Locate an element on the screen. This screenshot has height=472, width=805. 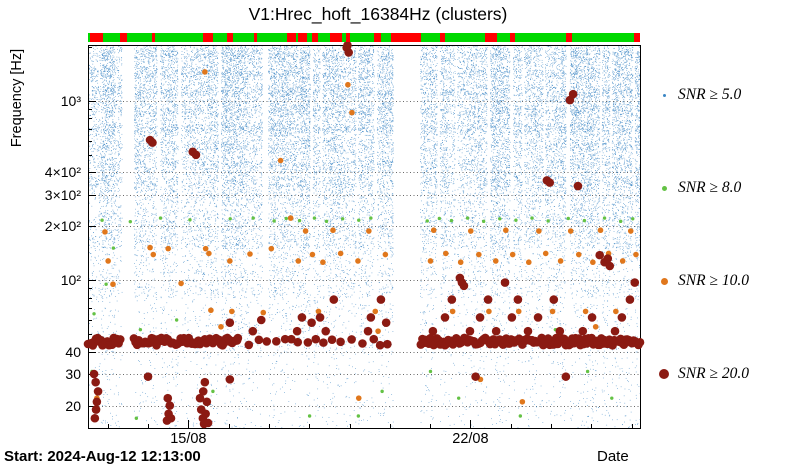
y-tick-label-40: 40 is located at coordinates (73, 351).